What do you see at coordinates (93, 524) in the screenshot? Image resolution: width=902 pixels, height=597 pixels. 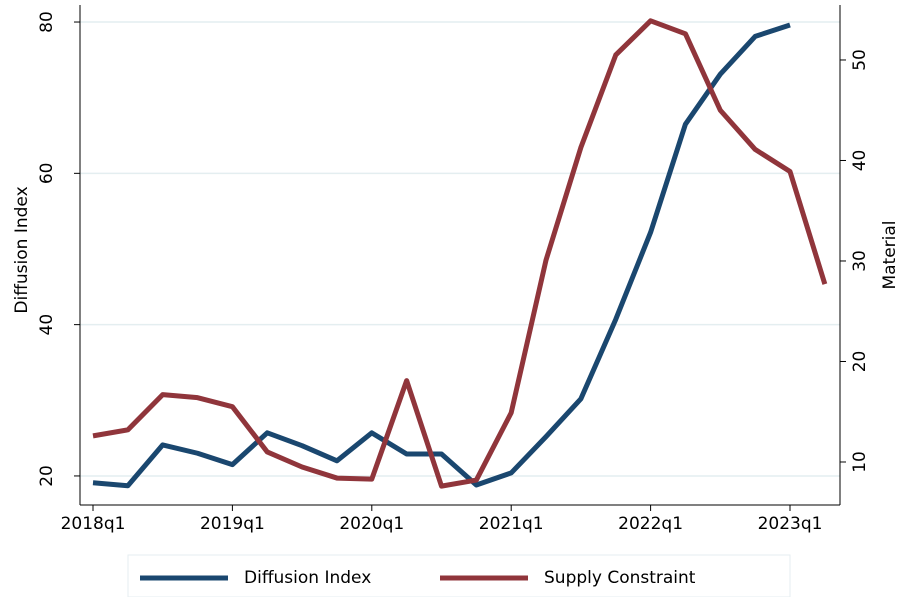 I see `x-tick-label: 2018q1` at bounding box center [93, 524].